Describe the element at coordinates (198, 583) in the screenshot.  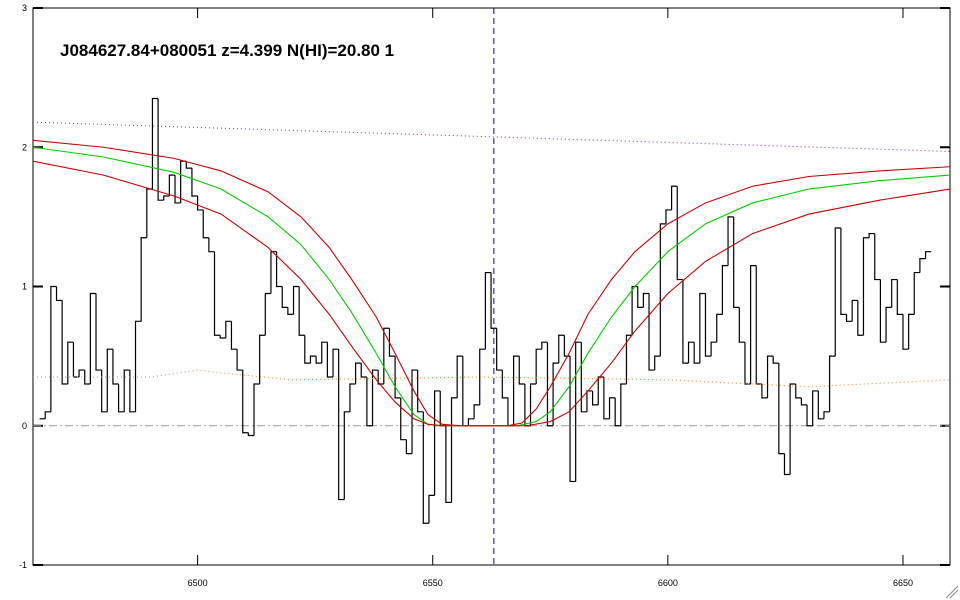
I see `x-tick-label: 6500` at that location.